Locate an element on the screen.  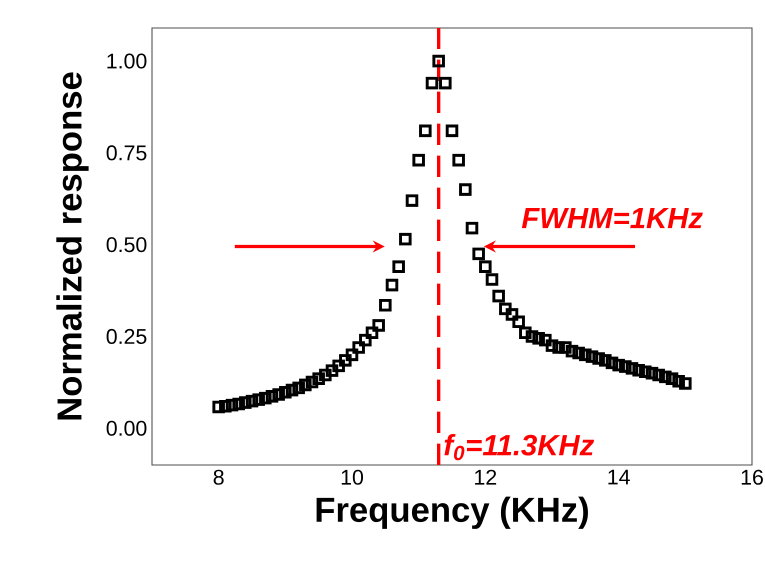
y-tick-label: 0.75 is located at coordinates (126, 152).